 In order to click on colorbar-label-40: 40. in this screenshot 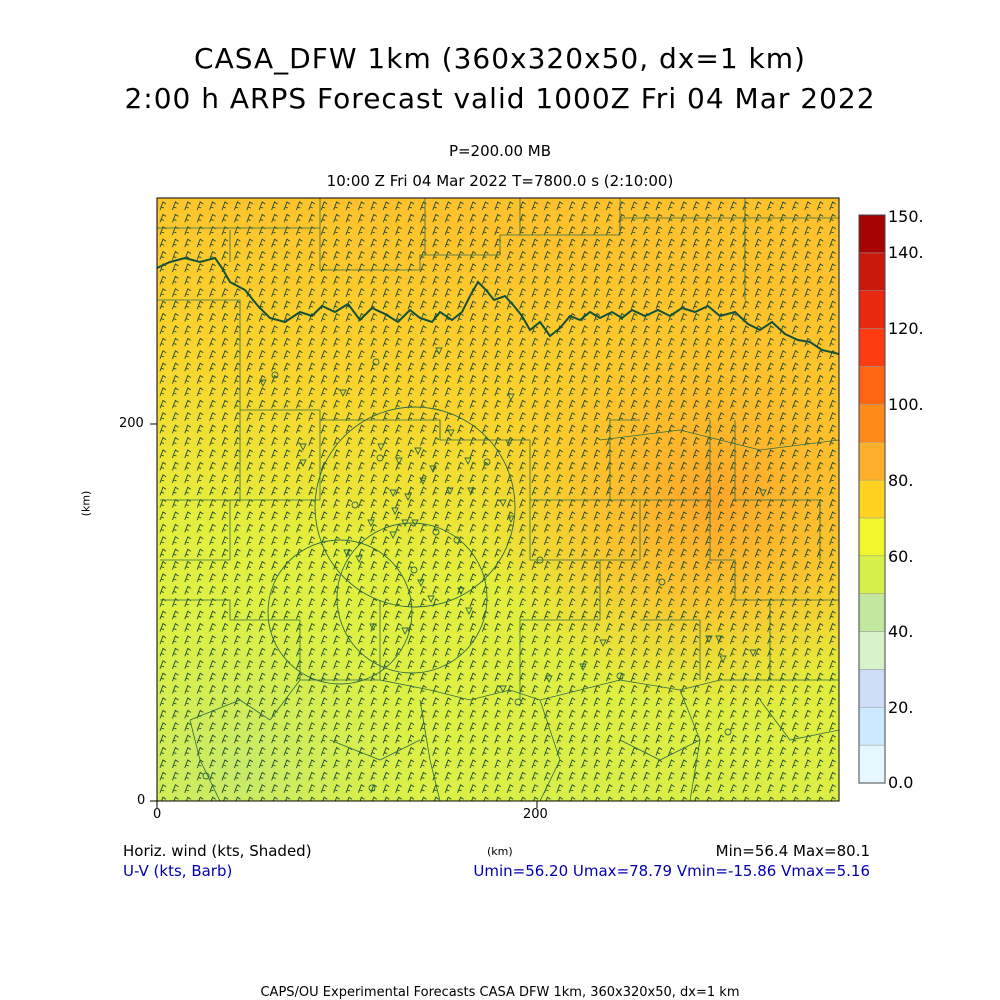, I will do `click(901, 631)`.